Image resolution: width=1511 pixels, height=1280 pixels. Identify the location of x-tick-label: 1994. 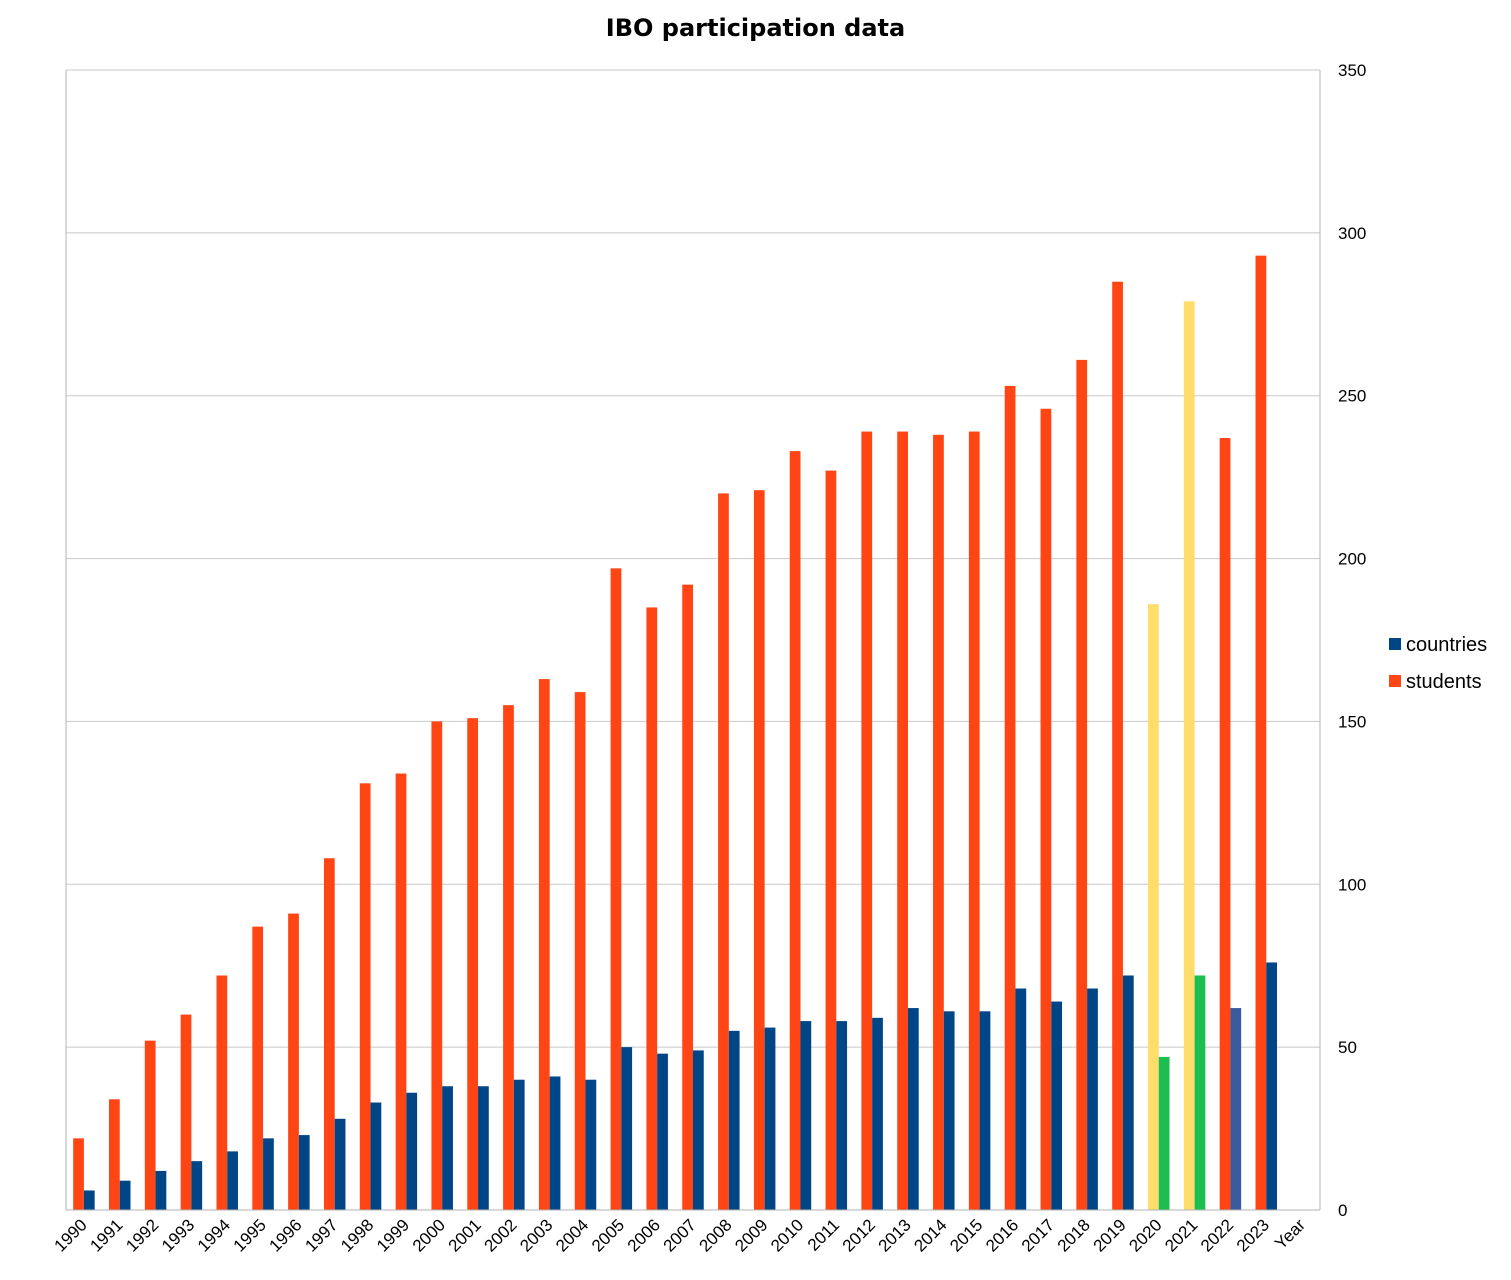
(214, 1235).